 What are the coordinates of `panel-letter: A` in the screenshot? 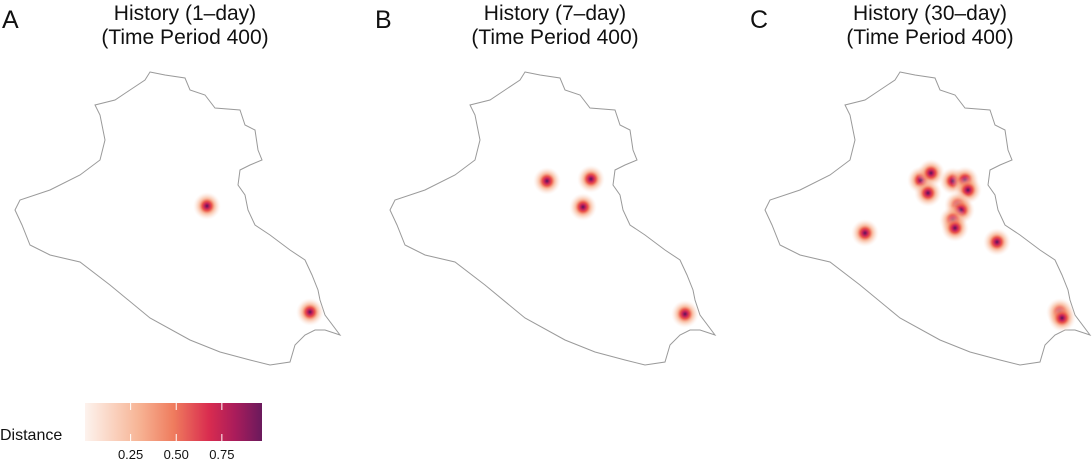 It's located at (10, 20).